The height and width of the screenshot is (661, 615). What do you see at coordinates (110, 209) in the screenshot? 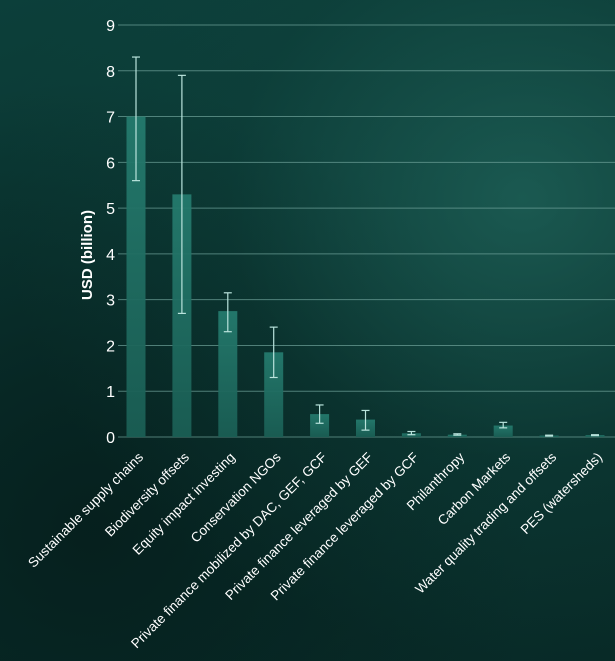
I see `y-tick-label: 5` at bounding box center [110, 209].